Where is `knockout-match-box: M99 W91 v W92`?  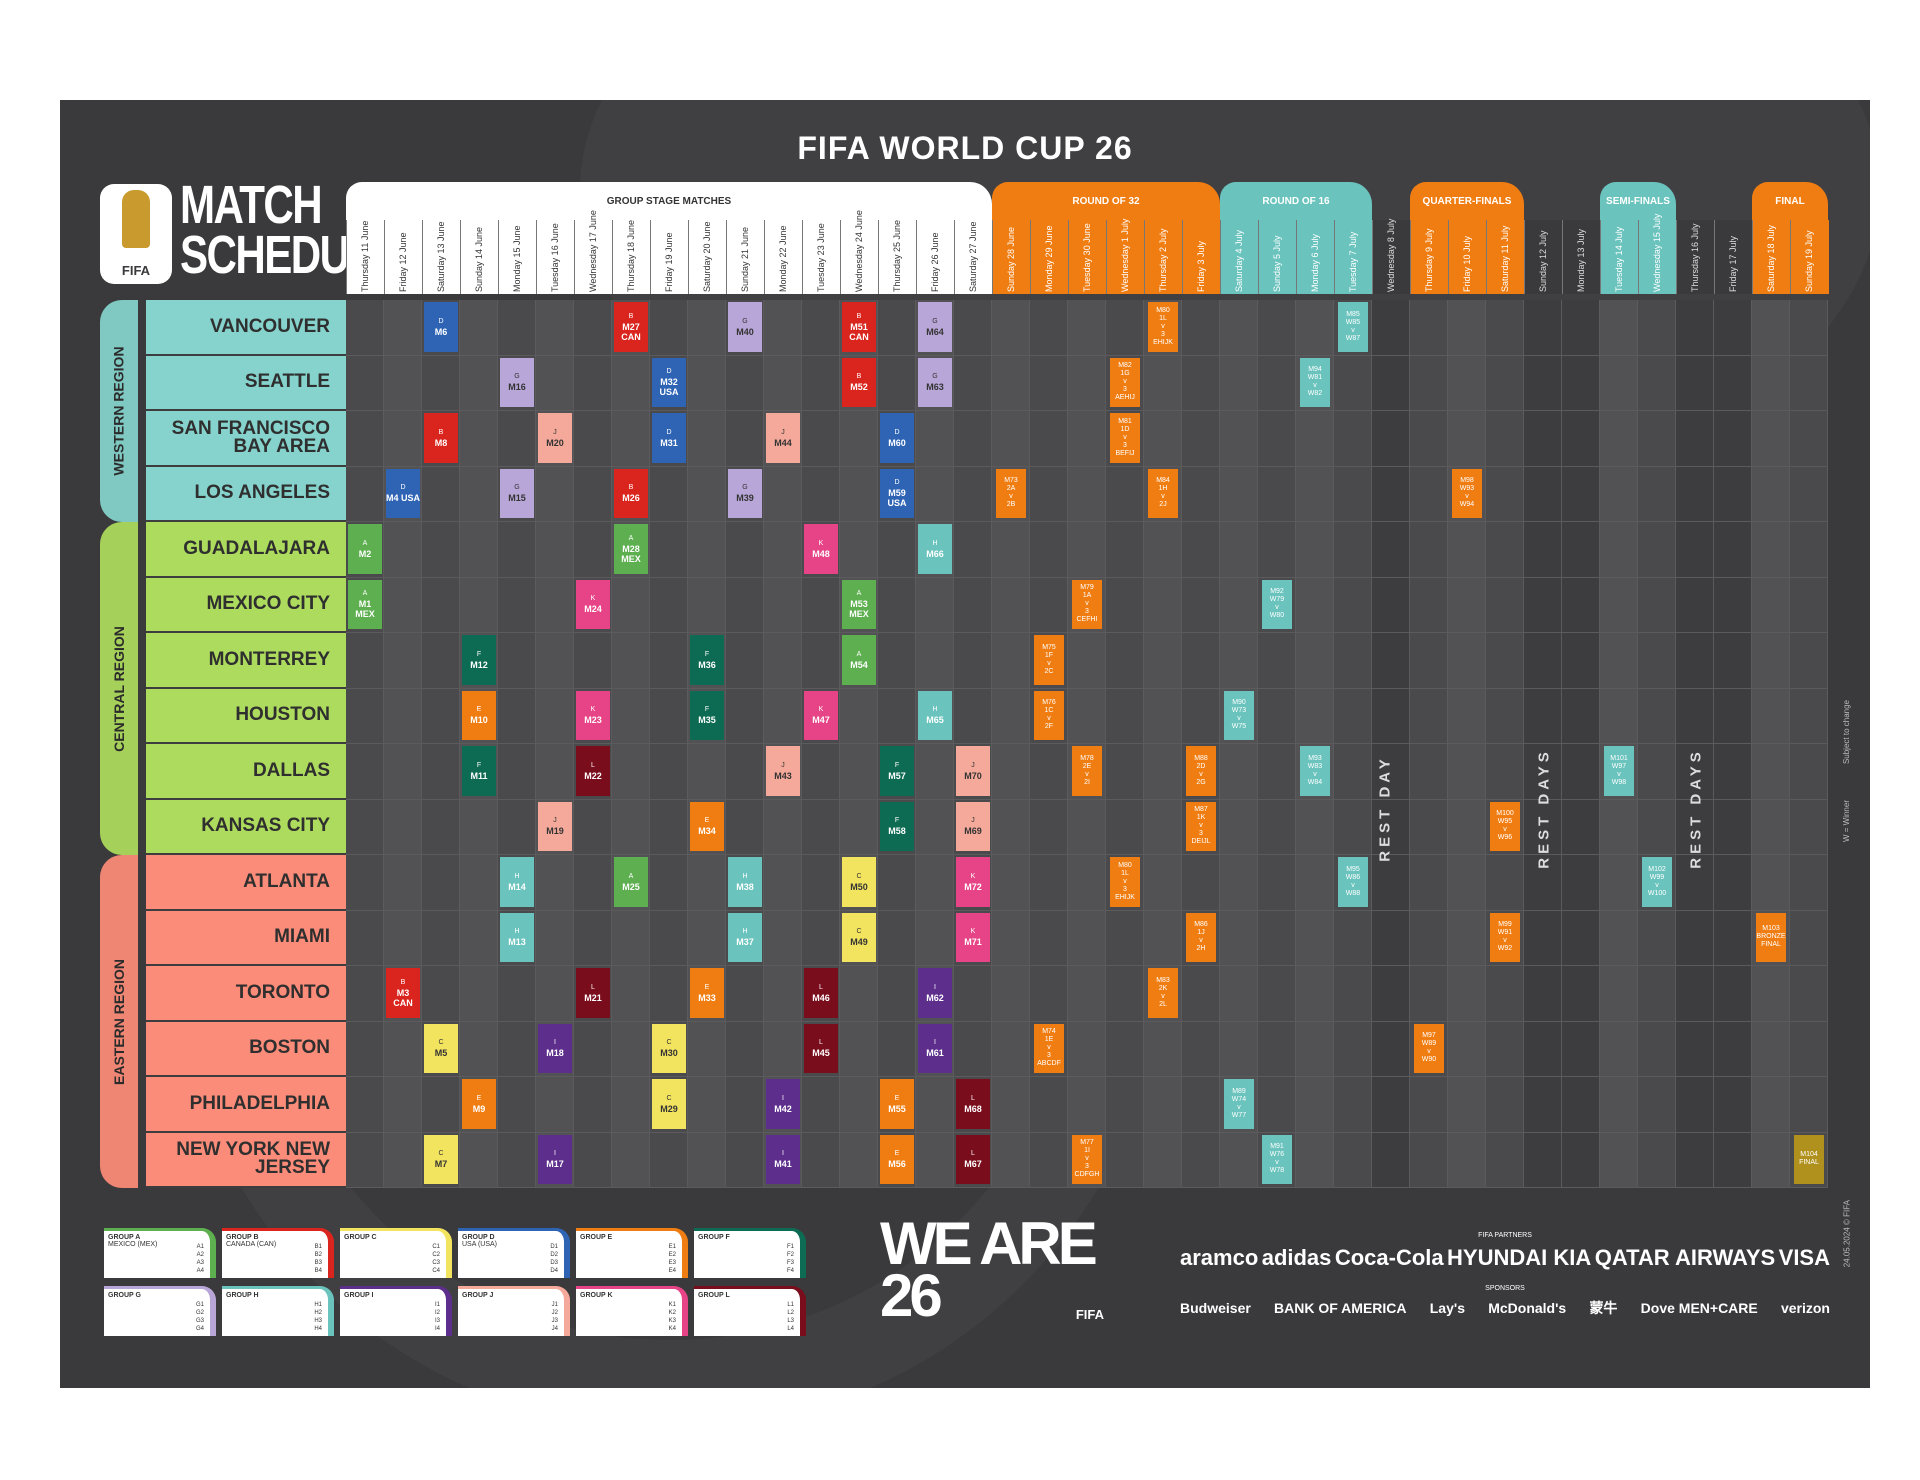 knockout-match-box: M99 W91 v W92 is located at coordinates (1505, 937).